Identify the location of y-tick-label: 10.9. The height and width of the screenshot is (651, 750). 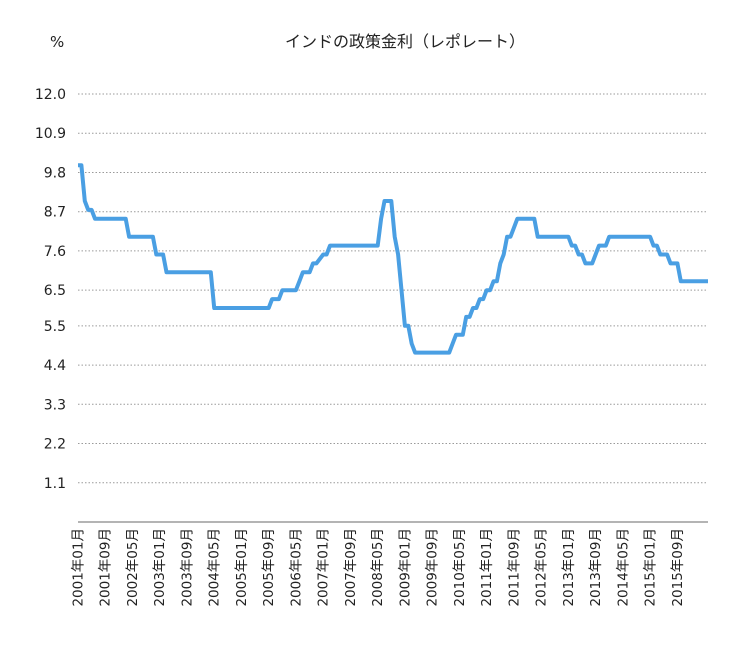
(50, 134).